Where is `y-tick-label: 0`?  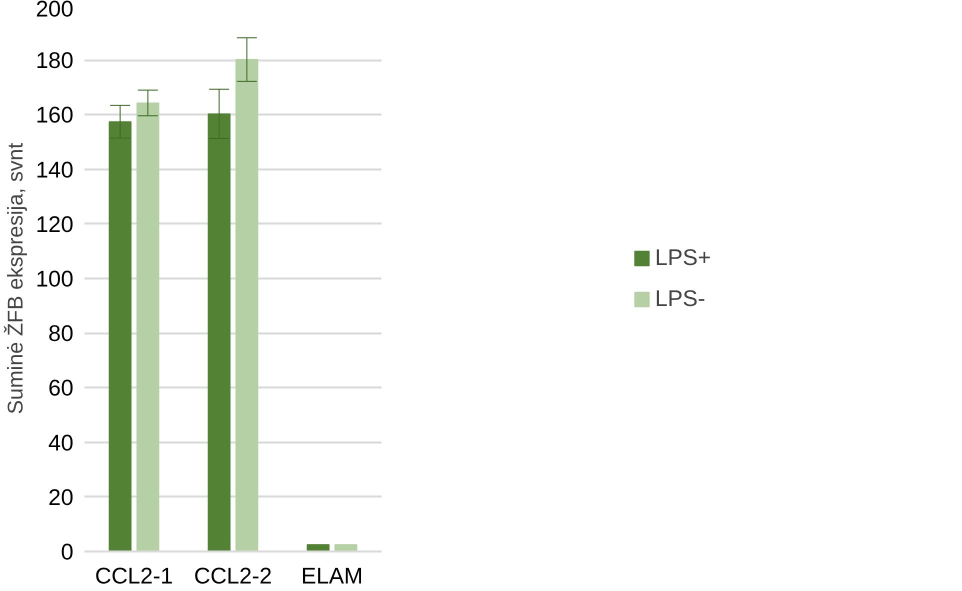 y-tick-label: 0 is located at coordinates (67, 551).